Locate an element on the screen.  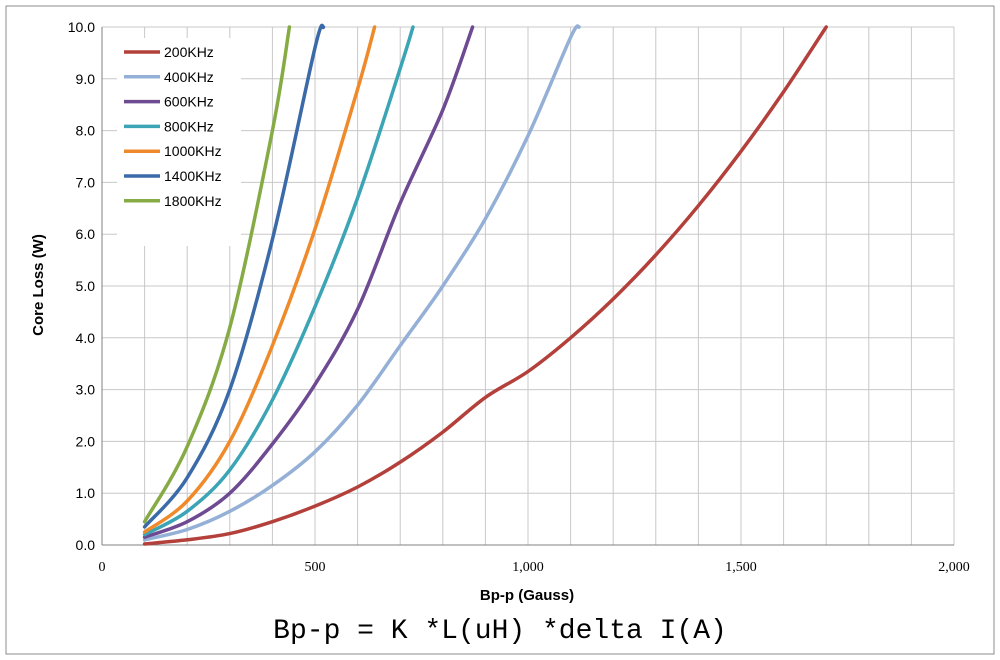
legend-label: 1400KHz is located at coordinates (193, 176).